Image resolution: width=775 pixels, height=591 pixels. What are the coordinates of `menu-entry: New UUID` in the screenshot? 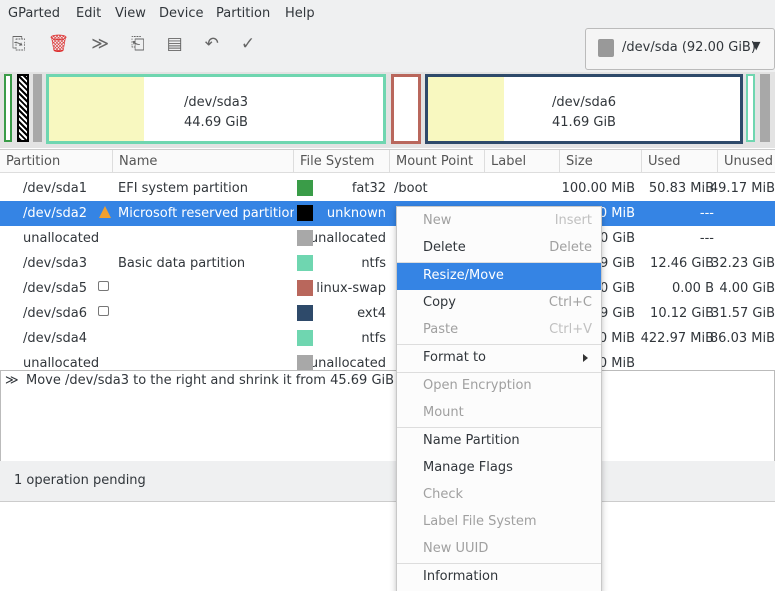 It's located at (499, 549).